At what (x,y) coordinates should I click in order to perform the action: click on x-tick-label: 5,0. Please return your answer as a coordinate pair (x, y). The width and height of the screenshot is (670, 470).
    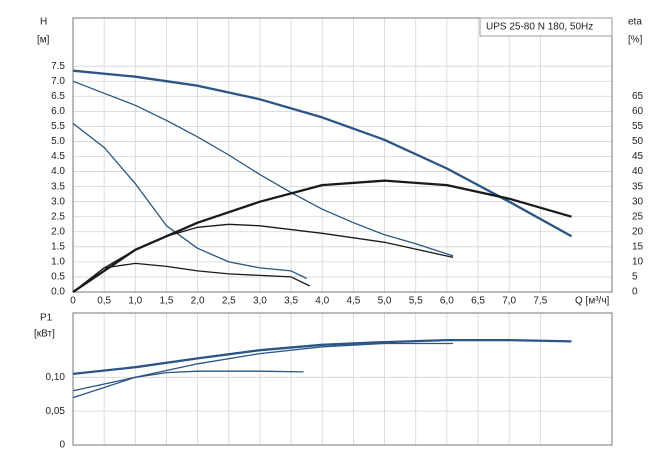
    Looking at the image, I should click on (385, 301).